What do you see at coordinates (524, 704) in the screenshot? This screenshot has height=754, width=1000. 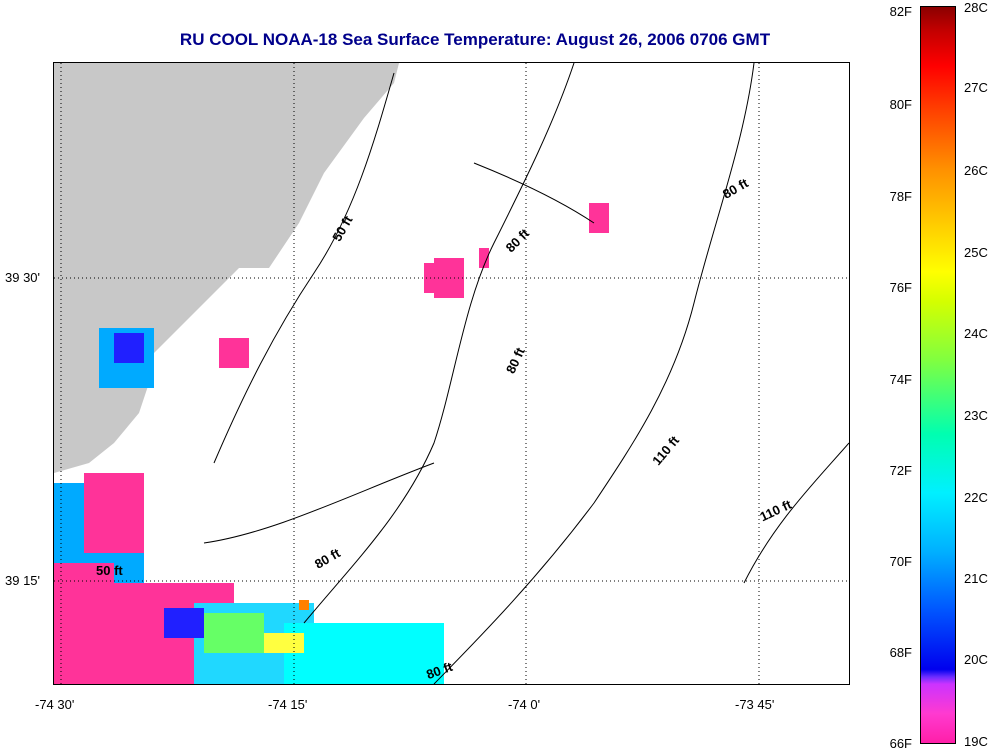 I see `x-tick-label: -74 0'` at bounding box center [524, 704].